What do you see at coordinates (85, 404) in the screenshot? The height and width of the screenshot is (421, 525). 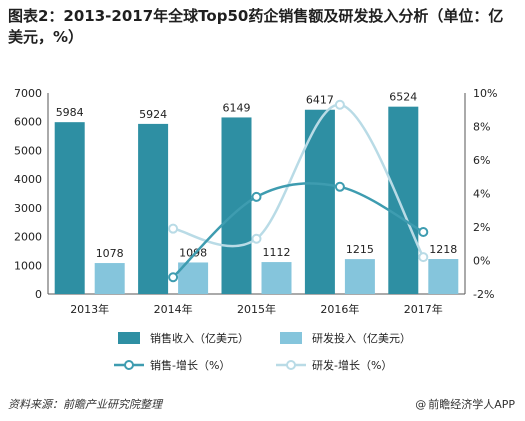 I see `source-note: 资料来源：前瞻产业研究院整理` at bounding box center [85, 404].